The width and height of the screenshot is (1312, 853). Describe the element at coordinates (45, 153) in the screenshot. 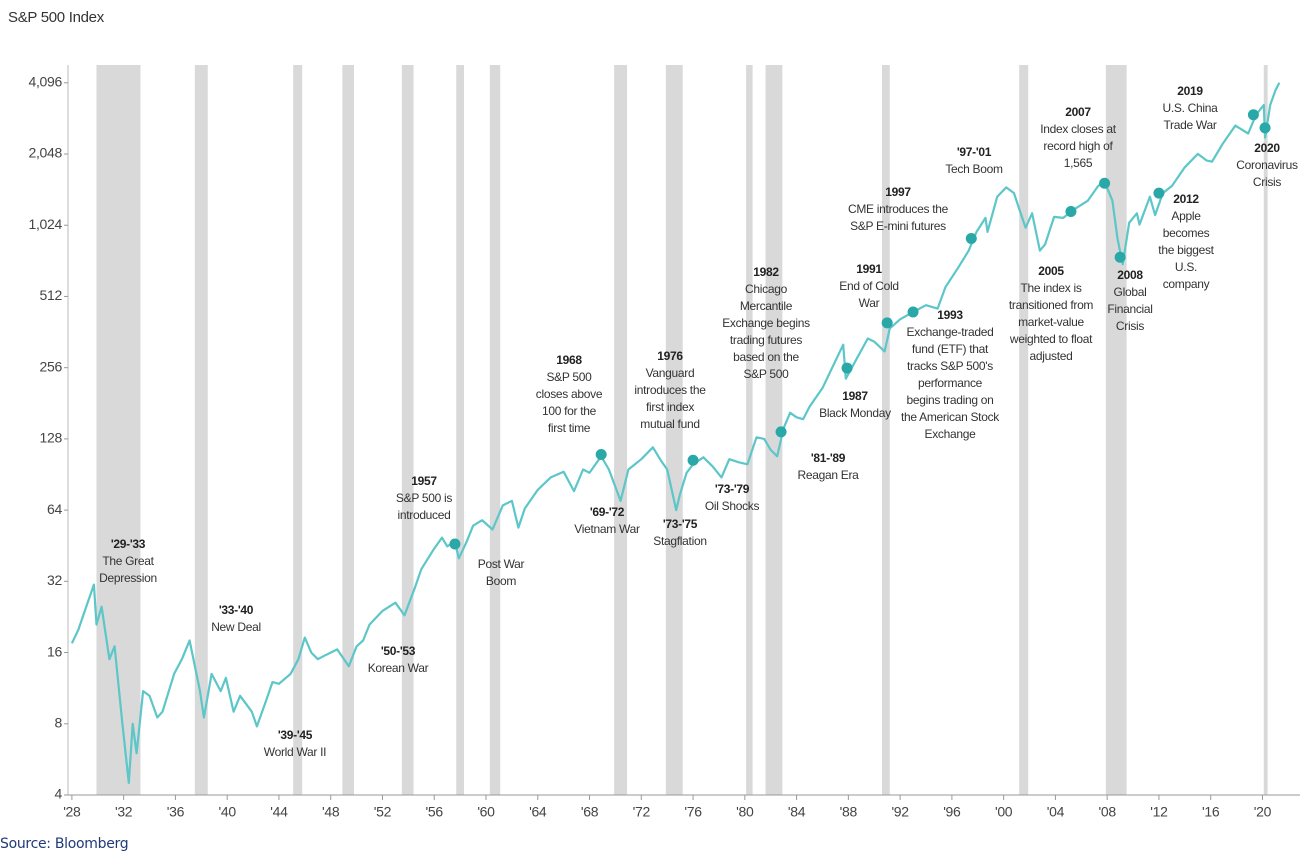

I see `y-tick-label: 2,048` at that location.